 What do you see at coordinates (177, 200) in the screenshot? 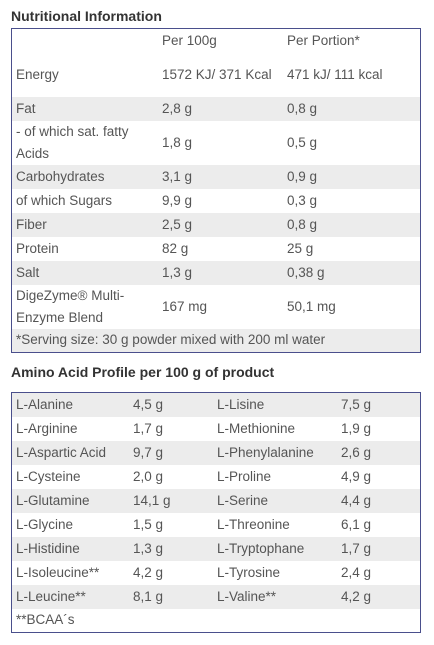
I see `nutrient-per-100g: 9,9 g` at bounding box center [177, 200].